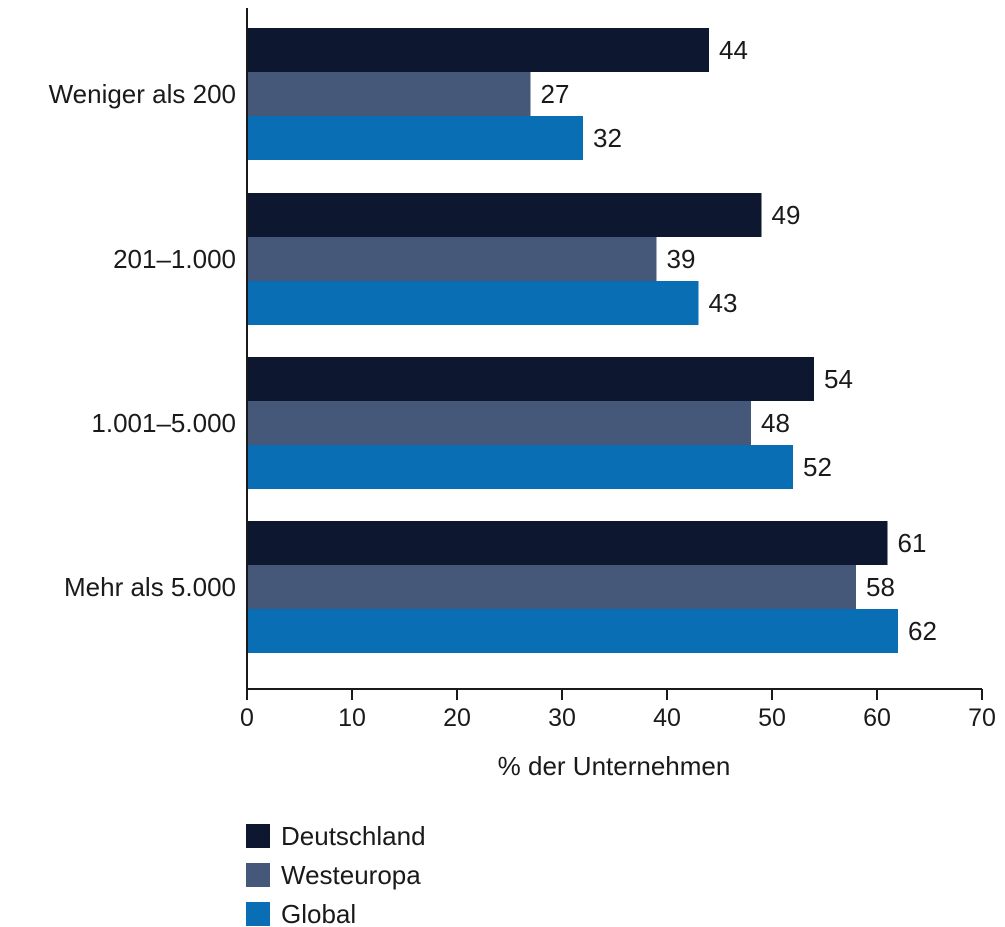  Describe the element at coordinates (775, 423) in the screenshot. I see `value-label-westeuropa-1-001-5-000: 48` at that location.